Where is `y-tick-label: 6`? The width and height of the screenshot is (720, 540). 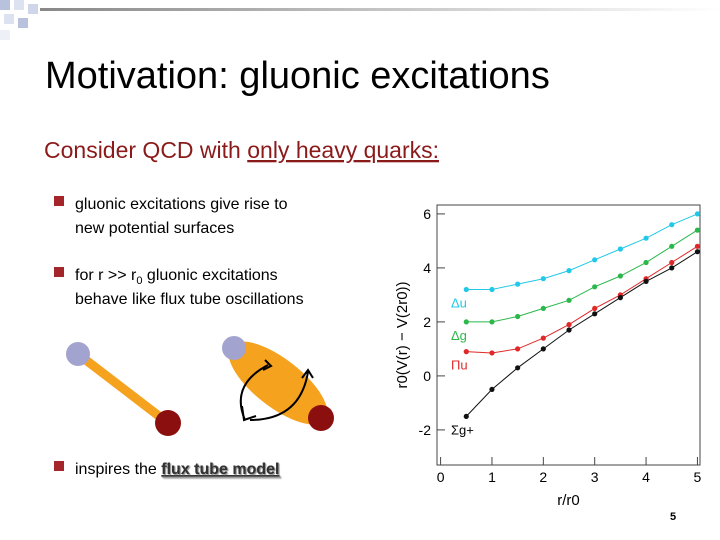 y-tick-label: 6 is located at coordinates (427, 214).